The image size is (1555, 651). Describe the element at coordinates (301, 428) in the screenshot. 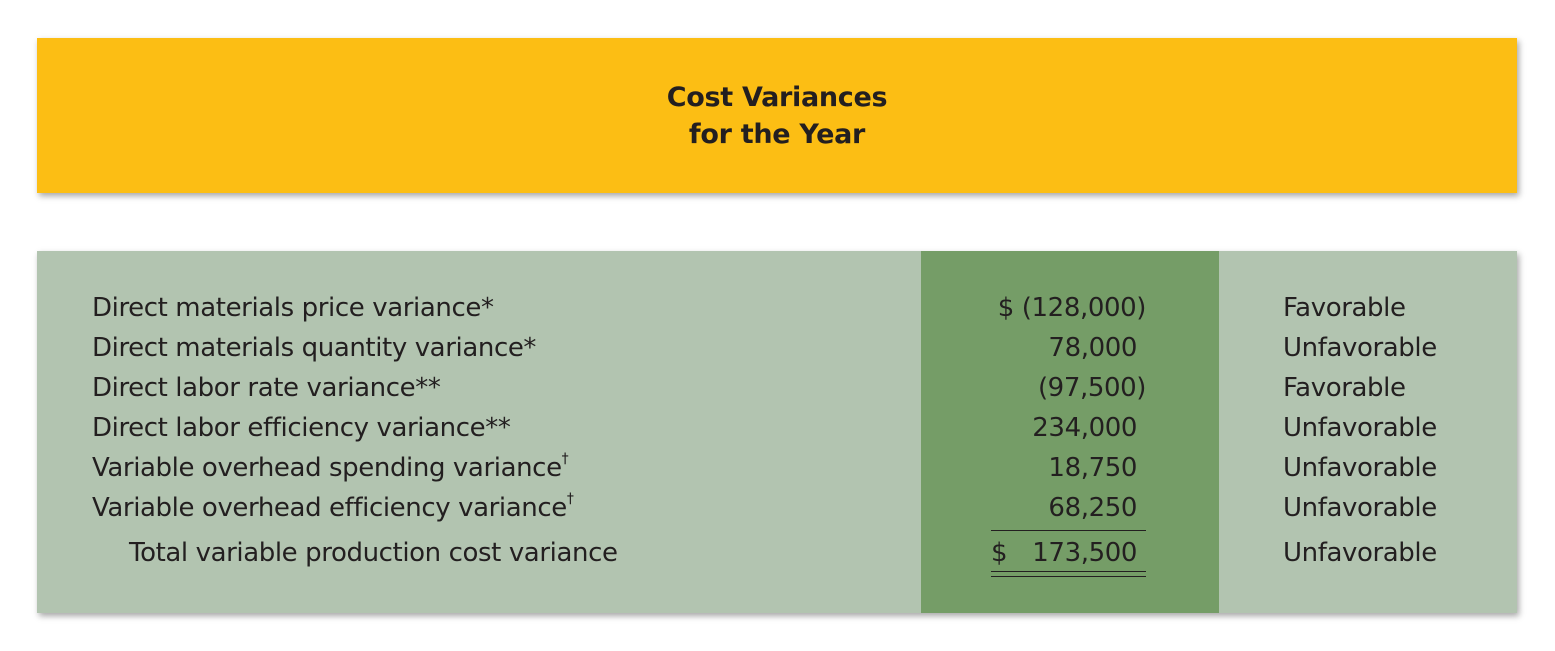

I see `row-label: Direct labor efficiency variance**` at that location.